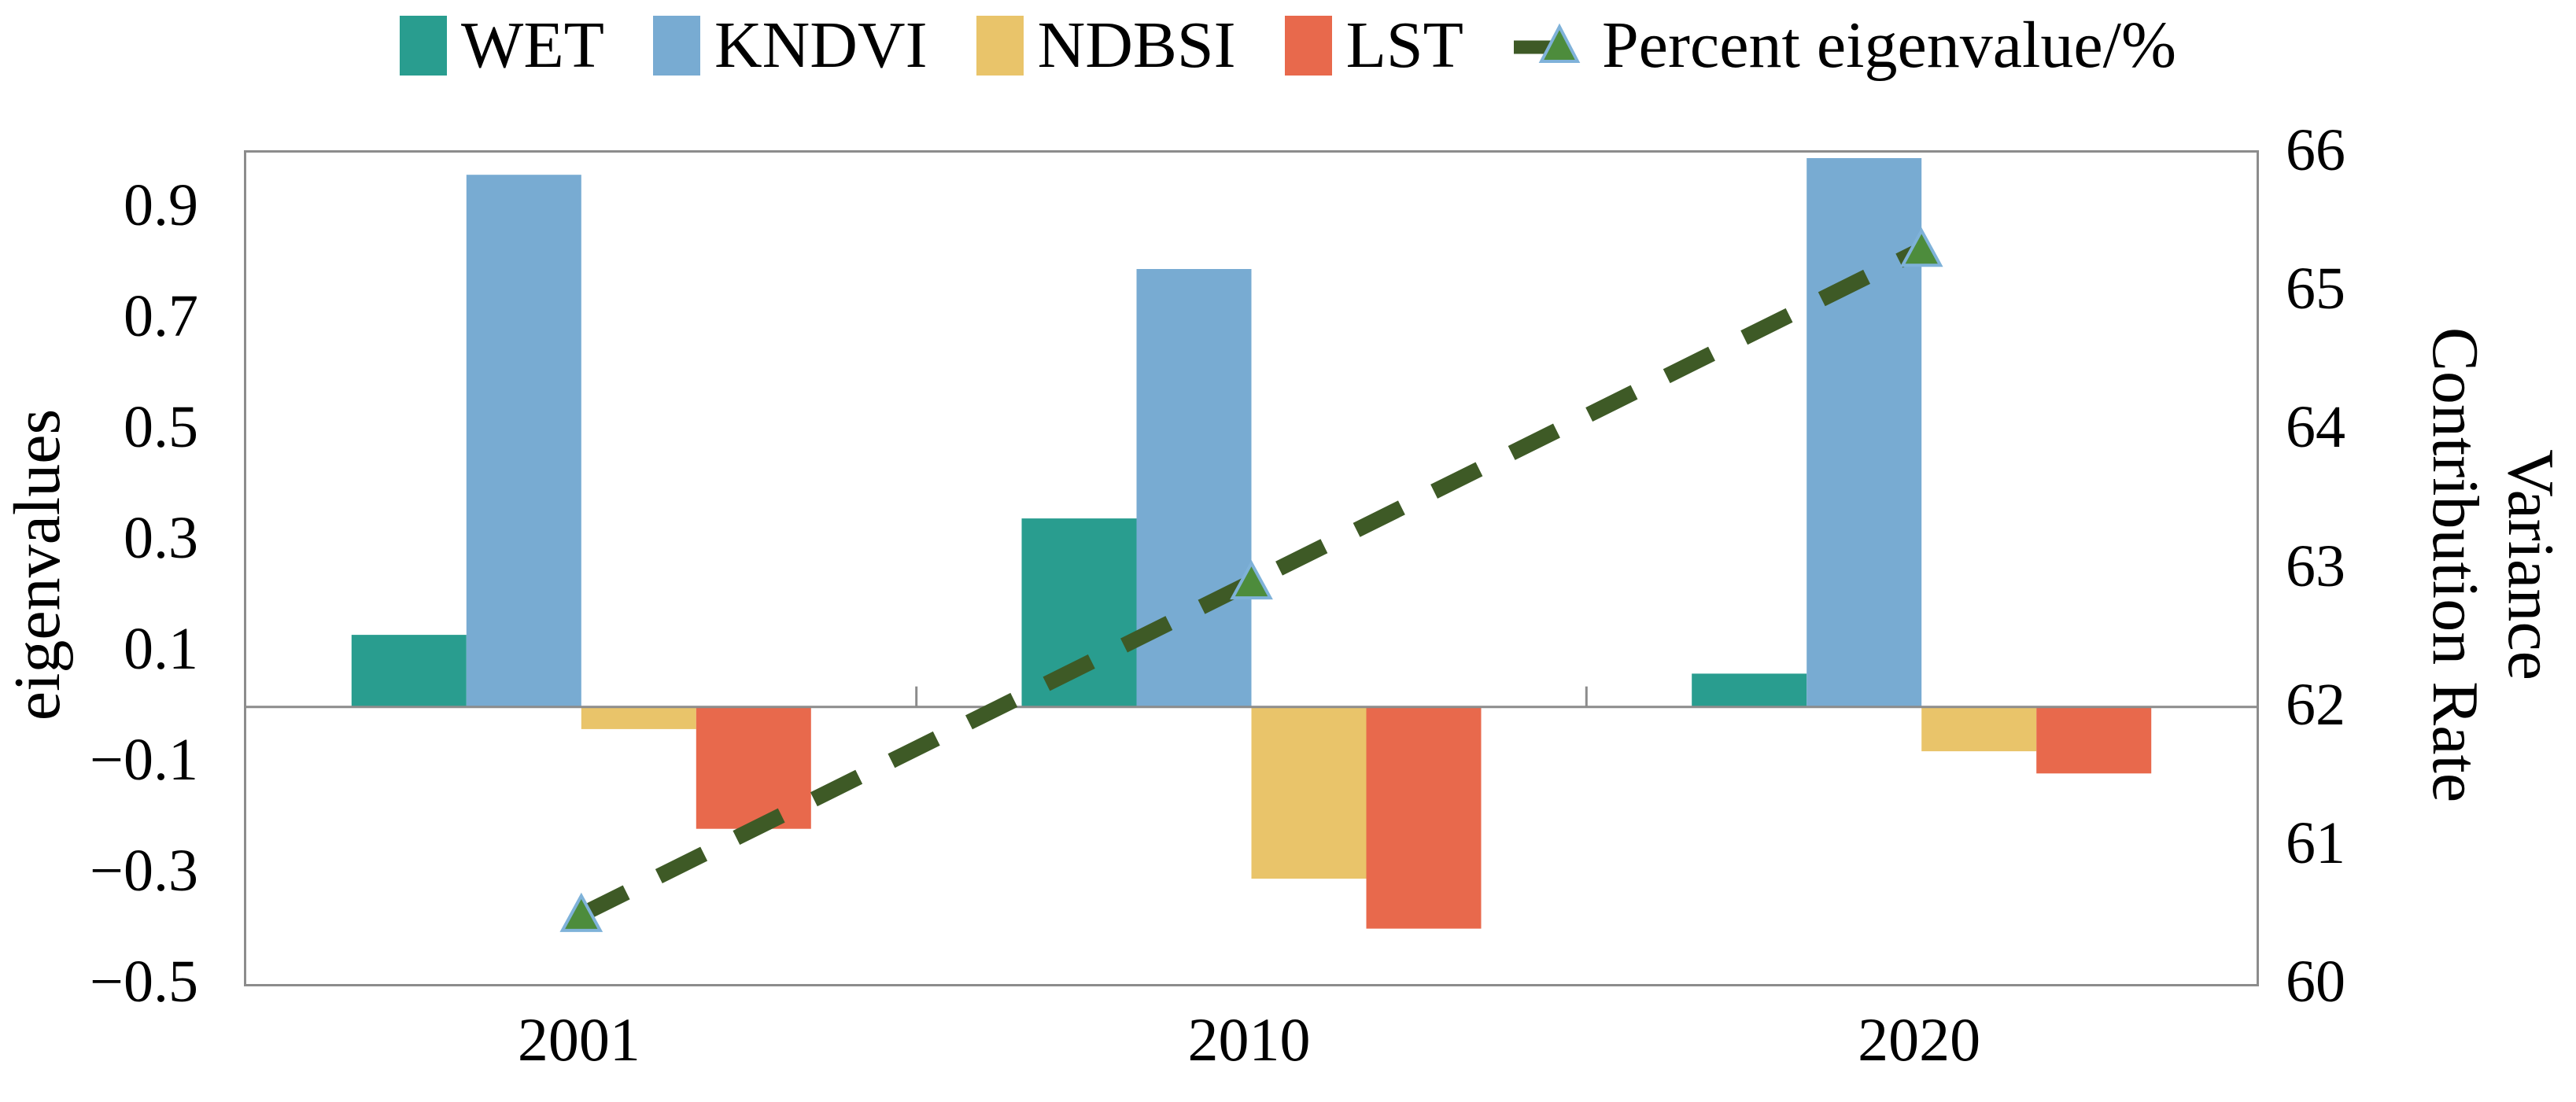 The width and height of the screenshot is (2576, 1102). I want to click on legend-item-kndvi: KNDVI, so click(790, 45).